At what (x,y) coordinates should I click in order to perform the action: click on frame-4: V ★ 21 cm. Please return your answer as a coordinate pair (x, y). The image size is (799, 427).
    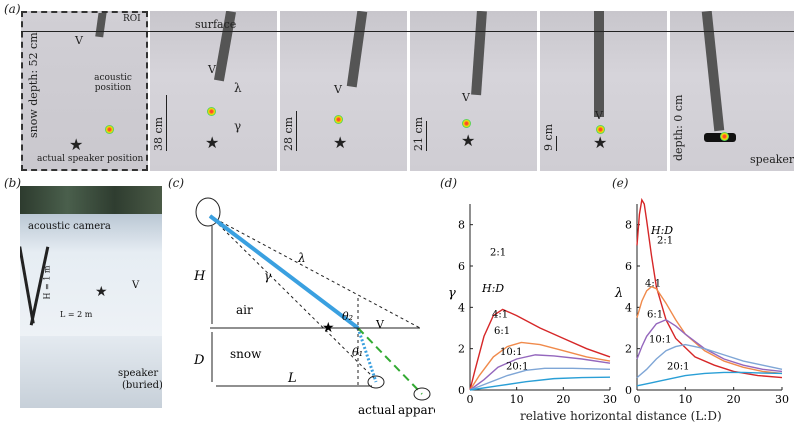
    Looking at the image, I should click on (473, 91).